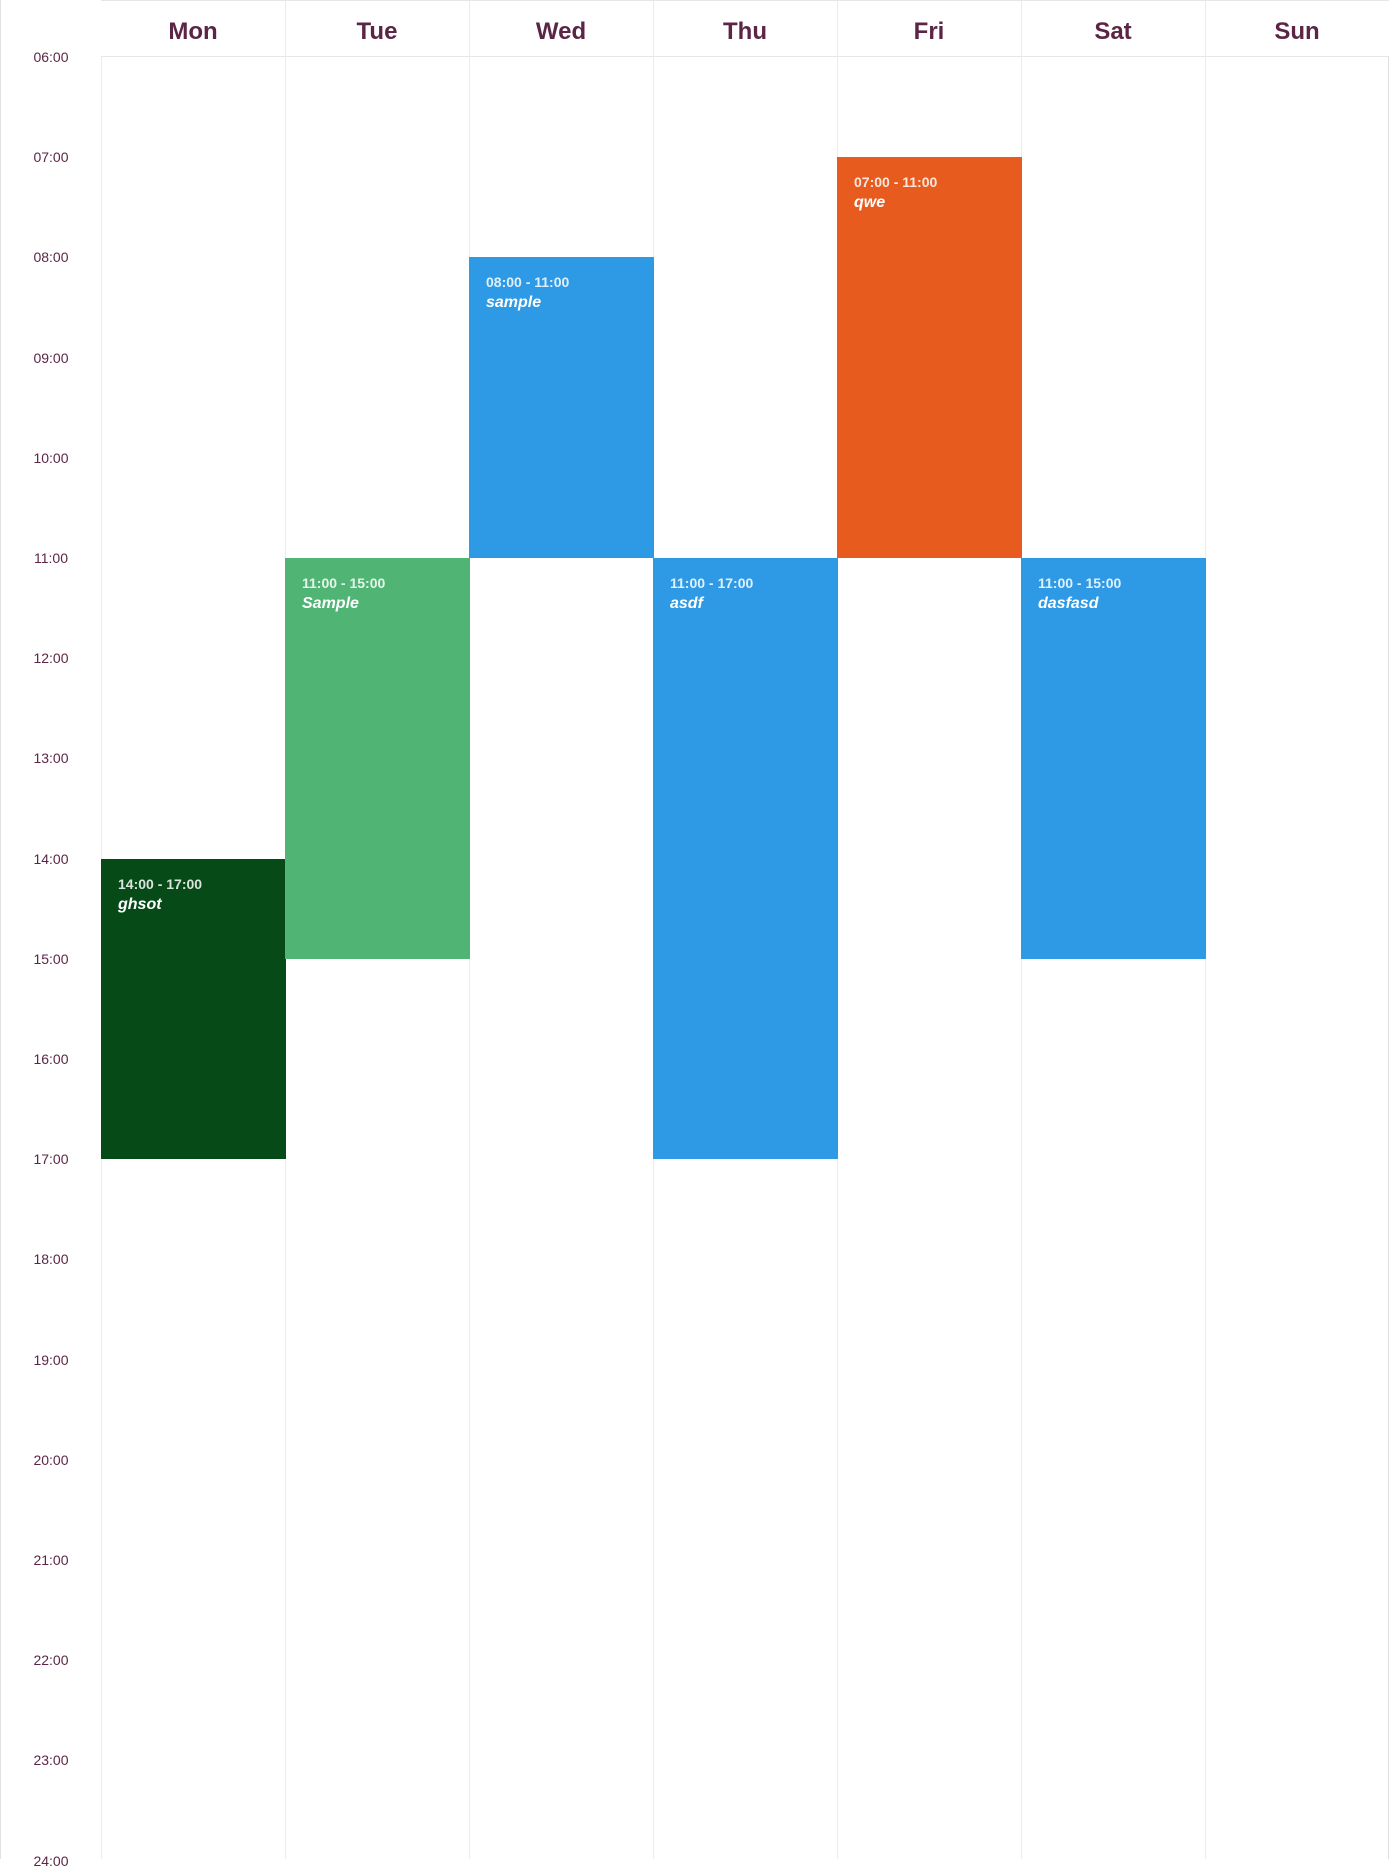 The image size is (1389, 1869). Describe the element at coordinates (745, 31) in the screenshot. I see `day-header-thu: Thu` at that location.